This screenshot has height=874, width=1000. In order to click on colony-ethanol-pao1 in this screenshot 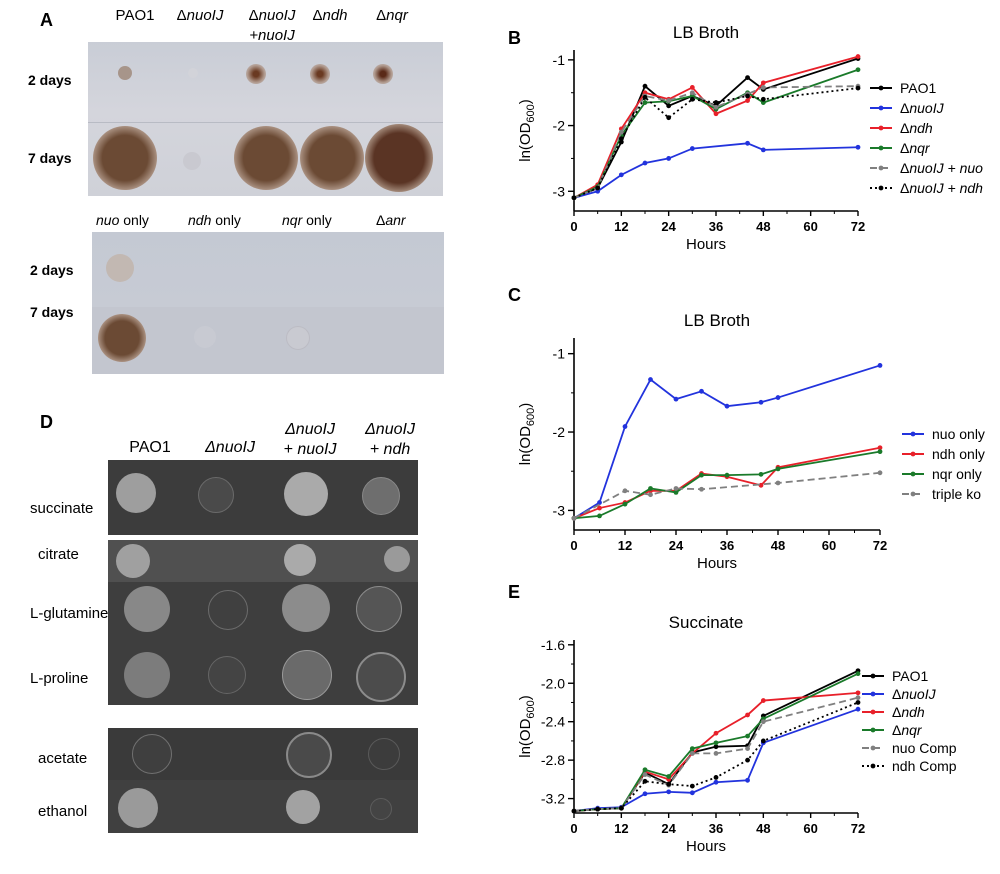, I will do `click(138, 808)`.